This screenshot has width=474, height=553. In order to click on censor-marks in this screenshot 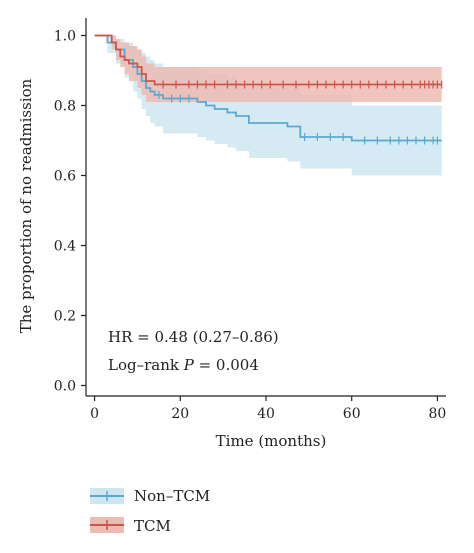, I will do `click(300, 112)`.